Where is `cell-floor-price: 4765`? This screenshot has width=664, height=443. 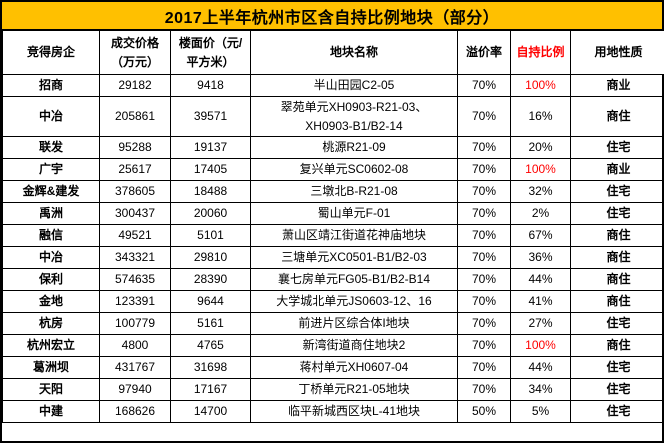
cell-floor-price: 4765 is located at coordinates (210, 346).